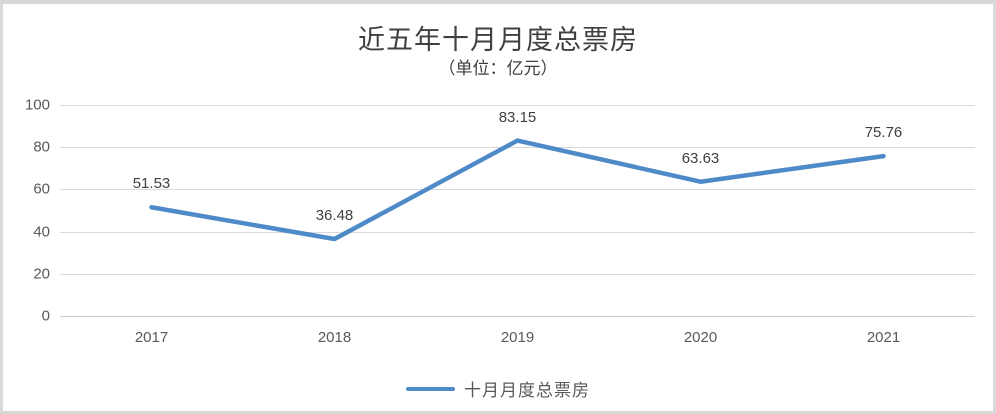 This screenshot has width=996, height=414. What do you see at coordinates (517, 117) in the screenshot?
I see `data-label: 83.15` at bounding box center [517, 117].